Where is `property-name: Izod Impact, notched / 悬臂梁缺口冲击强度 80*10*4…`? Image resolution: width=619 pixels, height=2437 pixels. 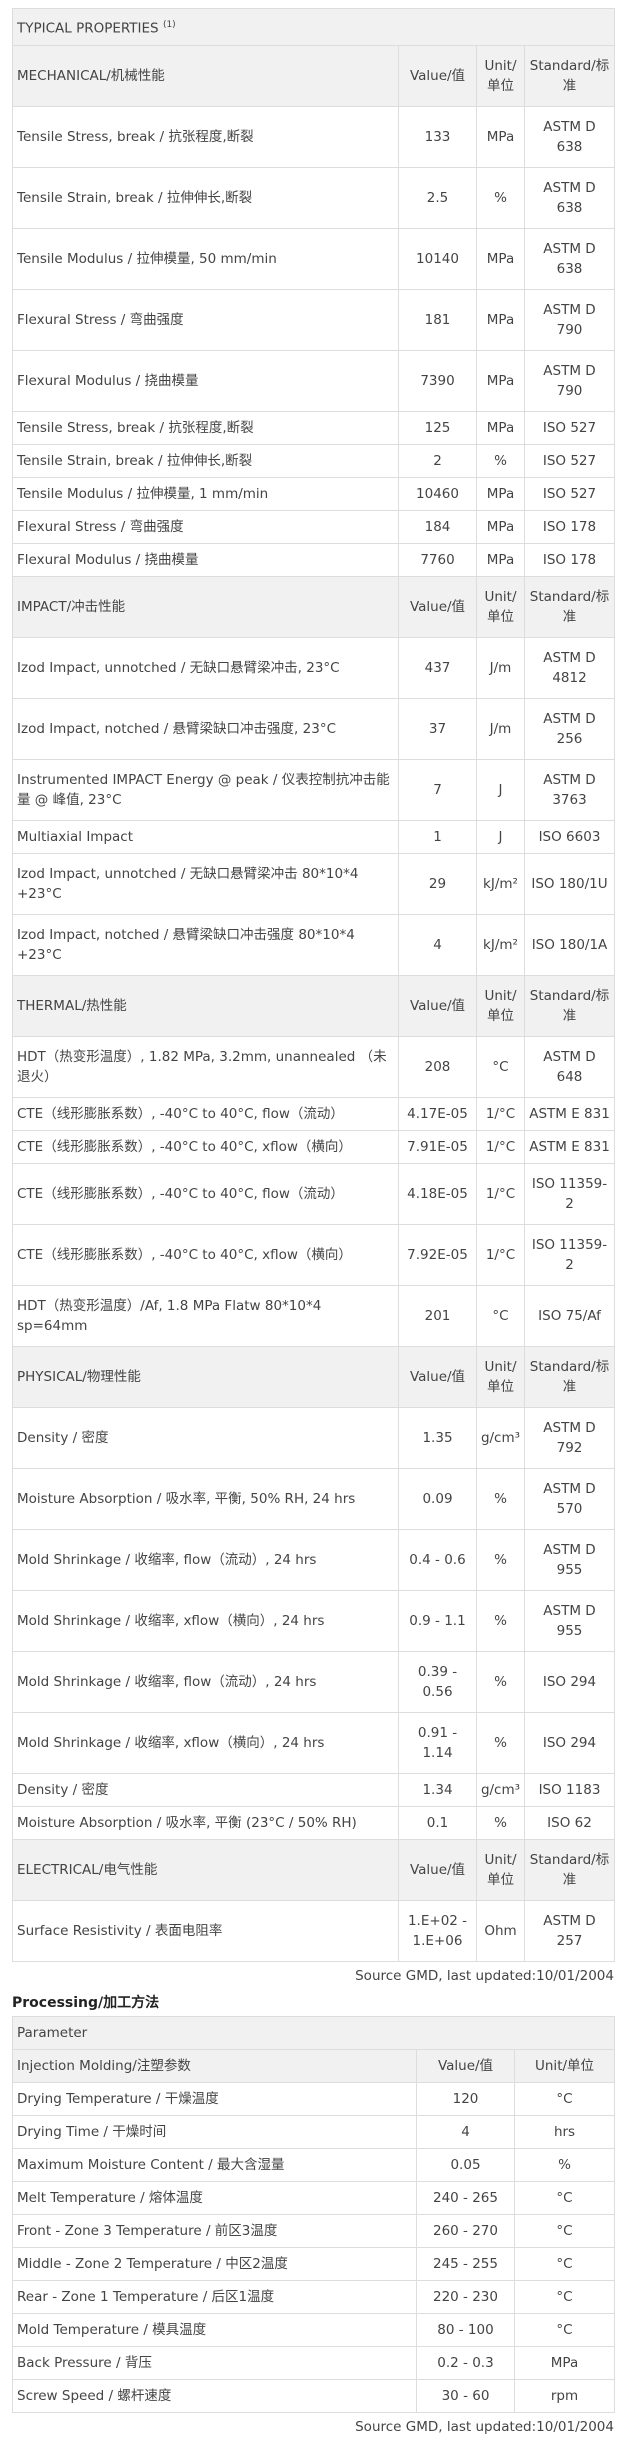 property-name: Izod Impact, notched / 悬臂梁缺口冲击强度 80*10*4… is located at coordinates (205, 944).